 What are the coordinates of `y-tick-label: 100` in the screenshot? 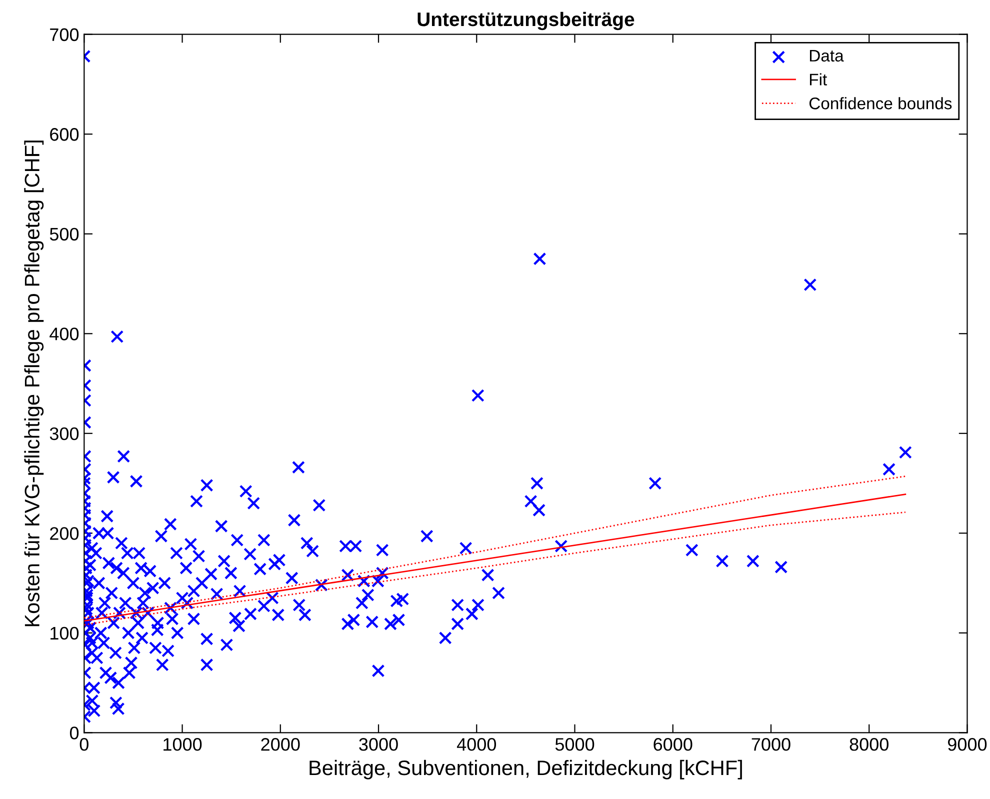 It's located at (64, 633).